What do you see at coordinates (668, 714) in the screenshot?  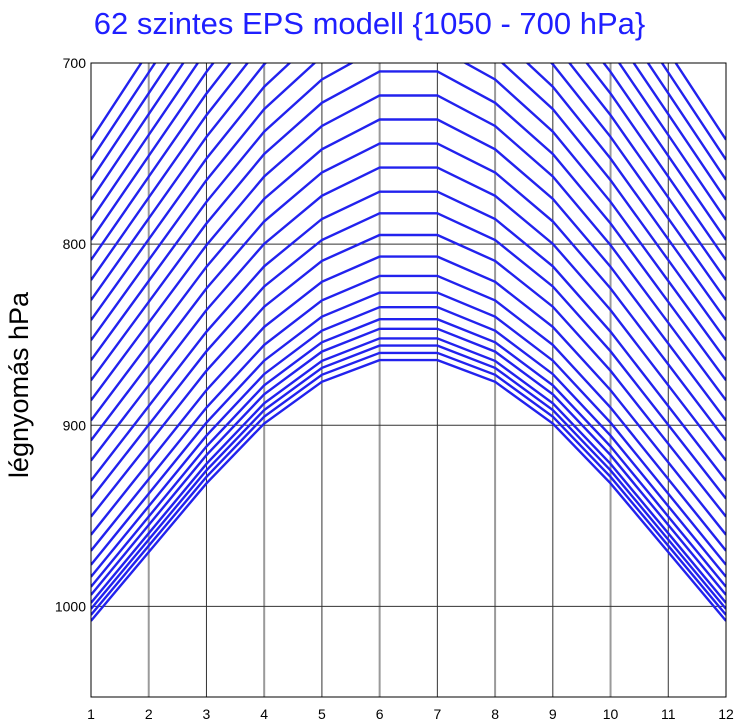 I see `x-tick-label: 11` at bounding box center [668, 714].